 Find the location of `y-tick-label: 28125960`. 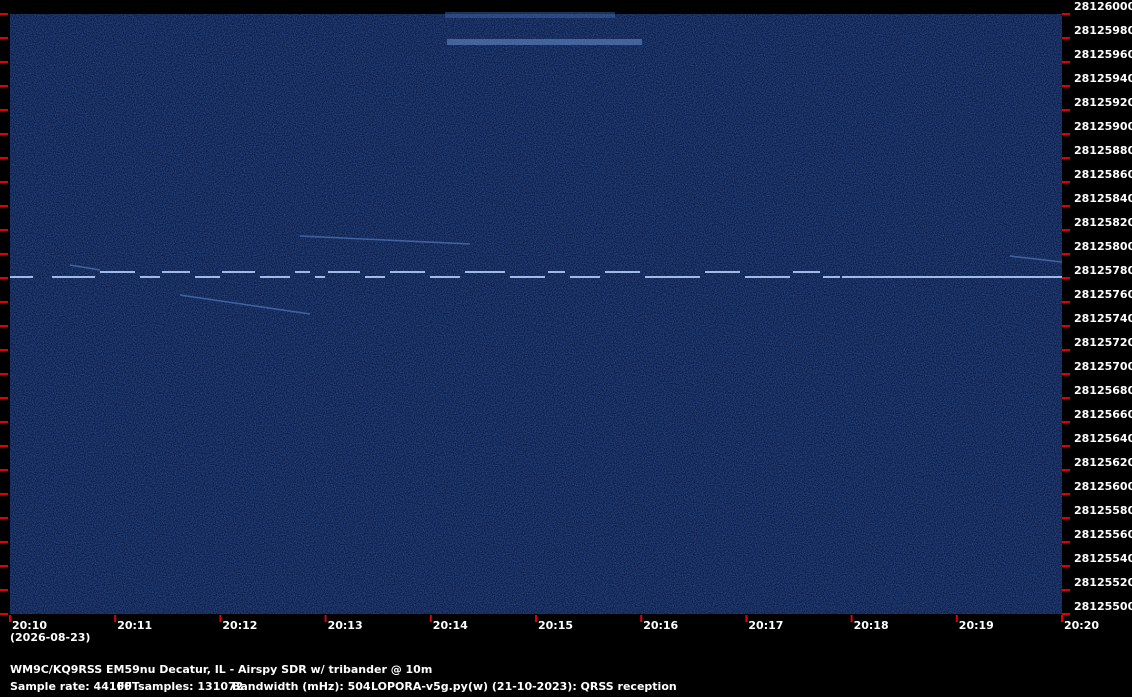

y-tick-label: 28125960 is located at coordinates (1103, 54).